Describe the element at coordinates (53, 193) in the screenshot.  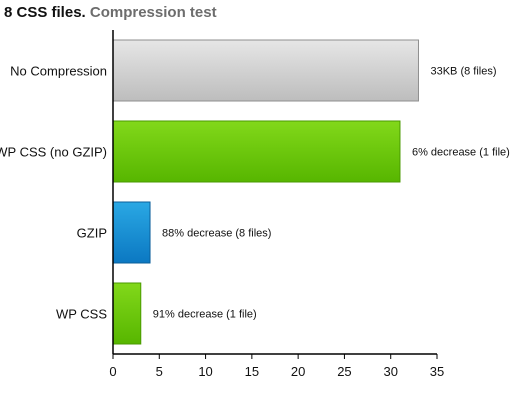
I see `category-labels: No Compression WP CSS (no GZIP) GZIP WP CSS` at that location.